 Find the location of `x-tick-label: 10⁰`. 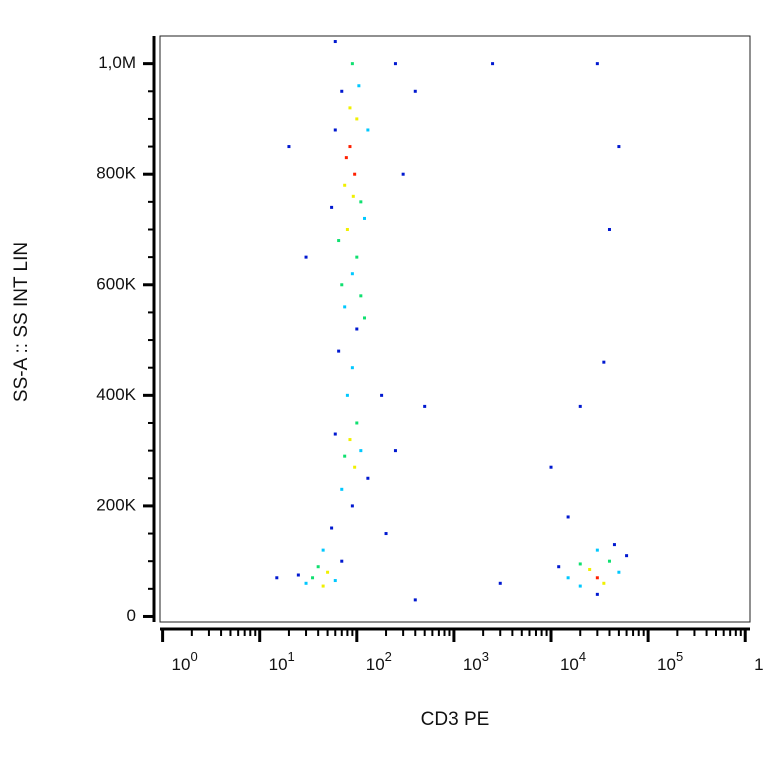

x-tick-label: 10⁰ is located at coordinates (185, 661).